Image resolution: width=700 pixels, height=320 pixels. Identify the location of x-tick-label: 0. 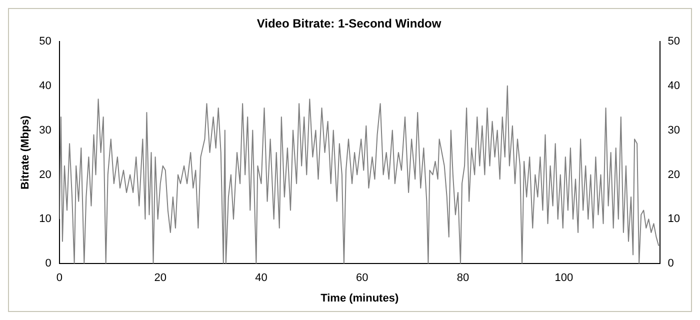
(59, 278).